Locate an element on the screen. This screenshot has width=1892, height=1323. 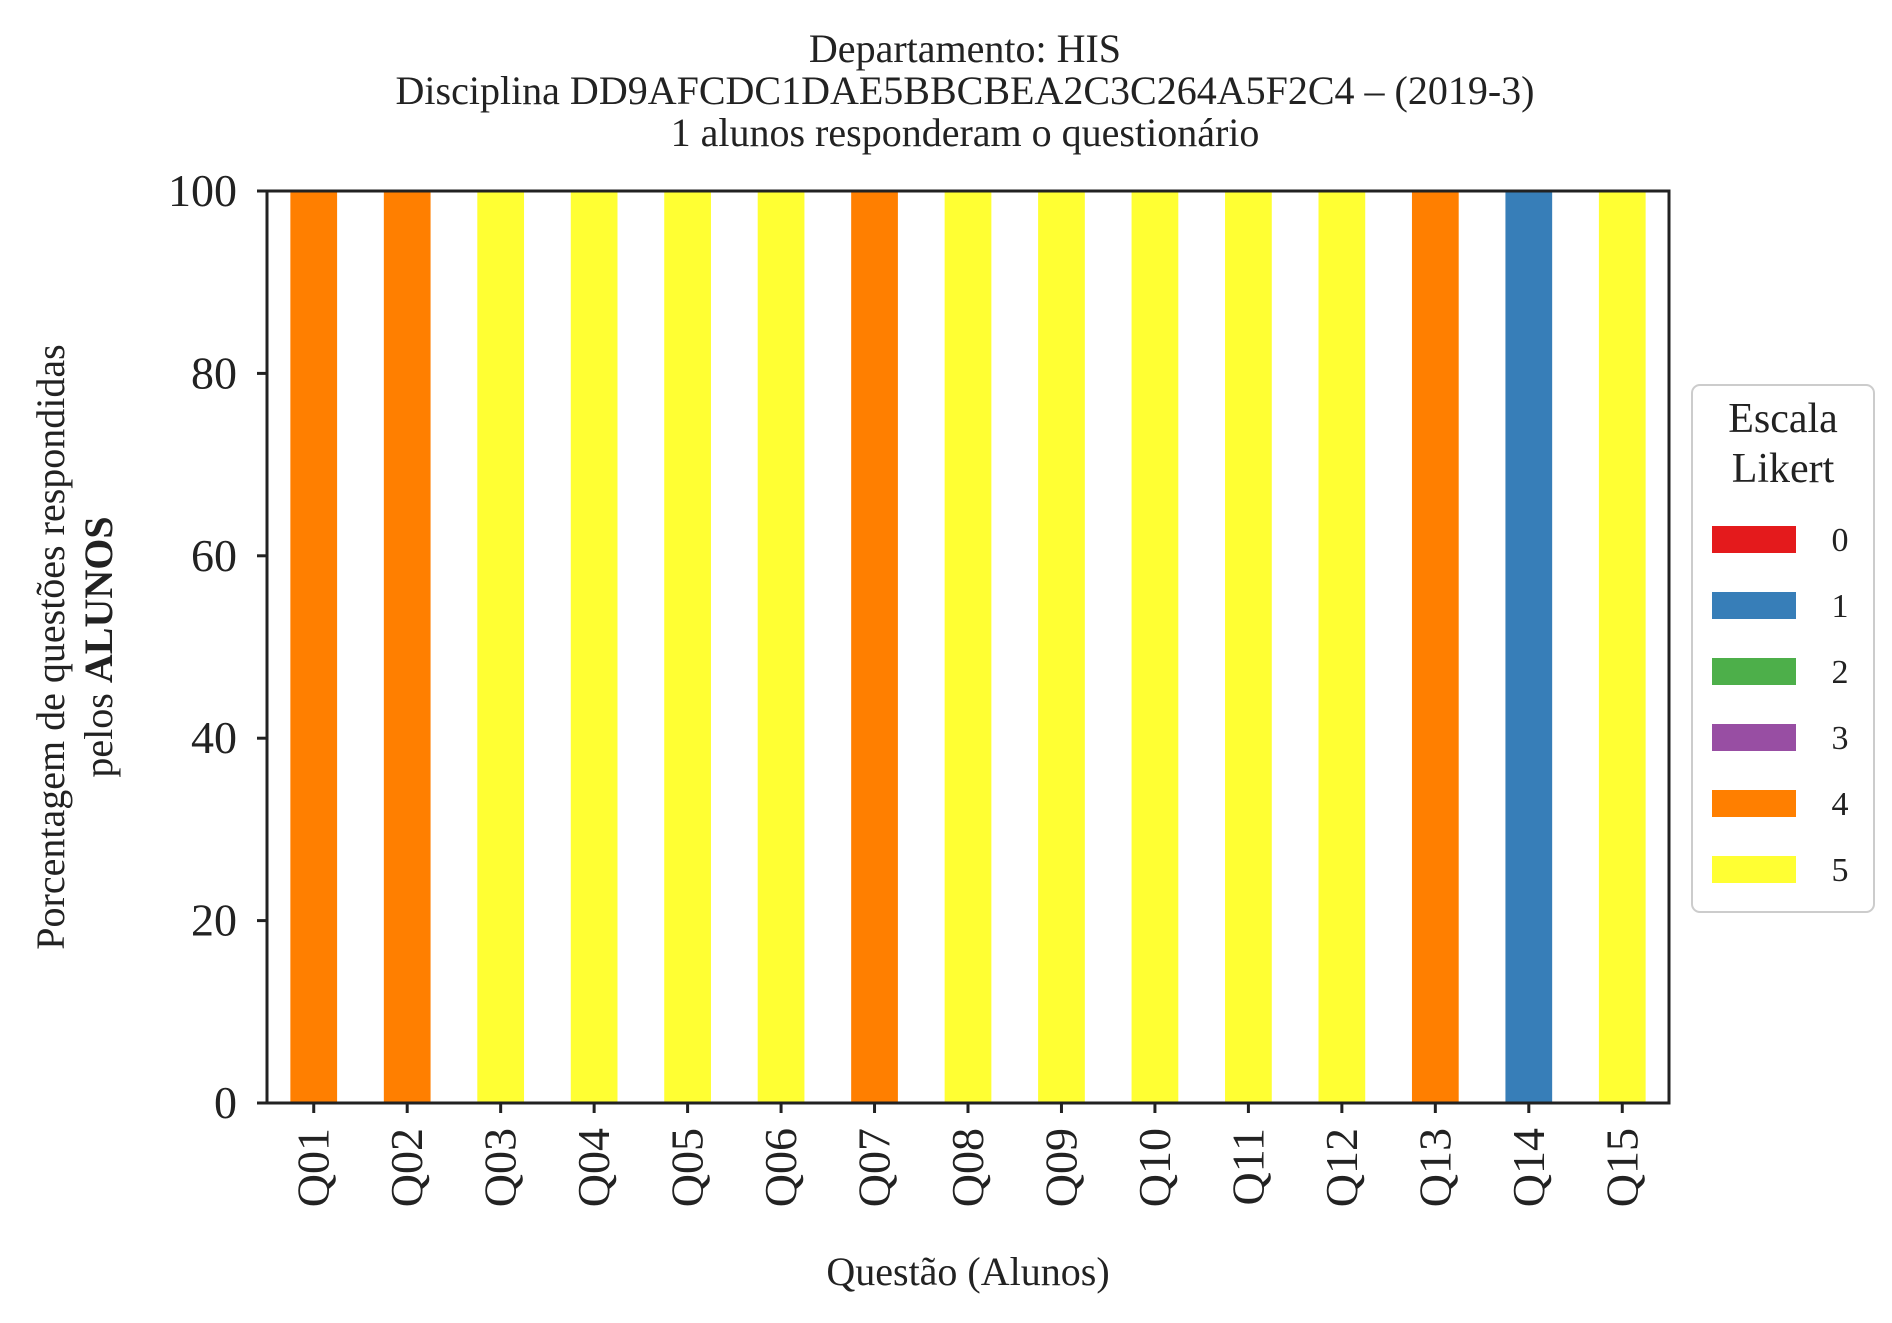
x-tick-label: Q02 is located at coordinates (406, 1167).